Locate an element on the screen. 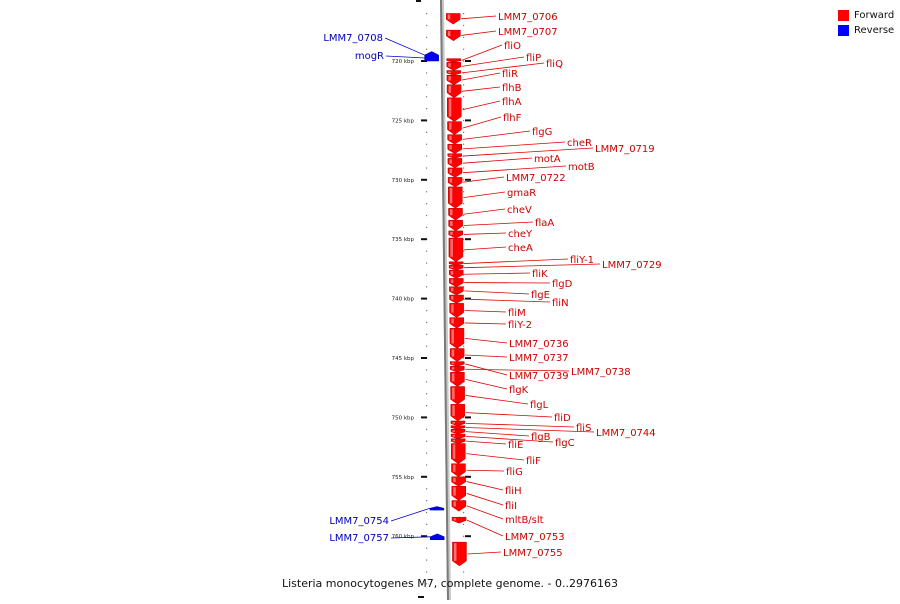 Image resolution: width=900 pixels, height=604 pixels. tick-label: 740 kbp is located at coordinates (403, 300).